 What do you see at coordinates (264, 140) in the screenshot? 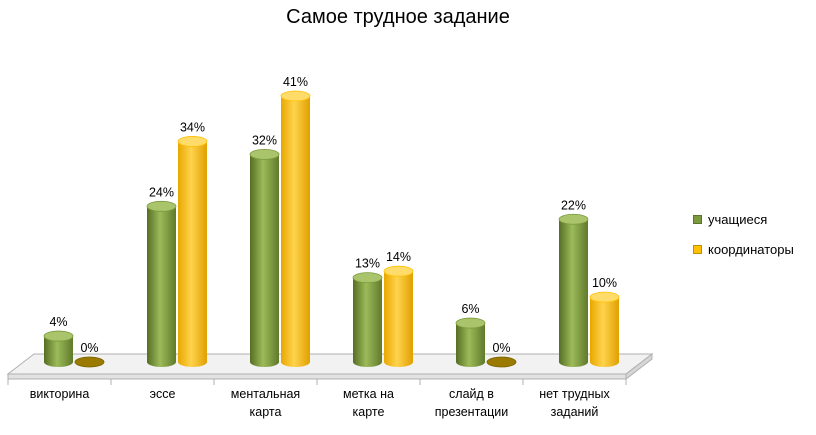
I see `data-label-students-2: 32%` at bounding box center [264, 140].